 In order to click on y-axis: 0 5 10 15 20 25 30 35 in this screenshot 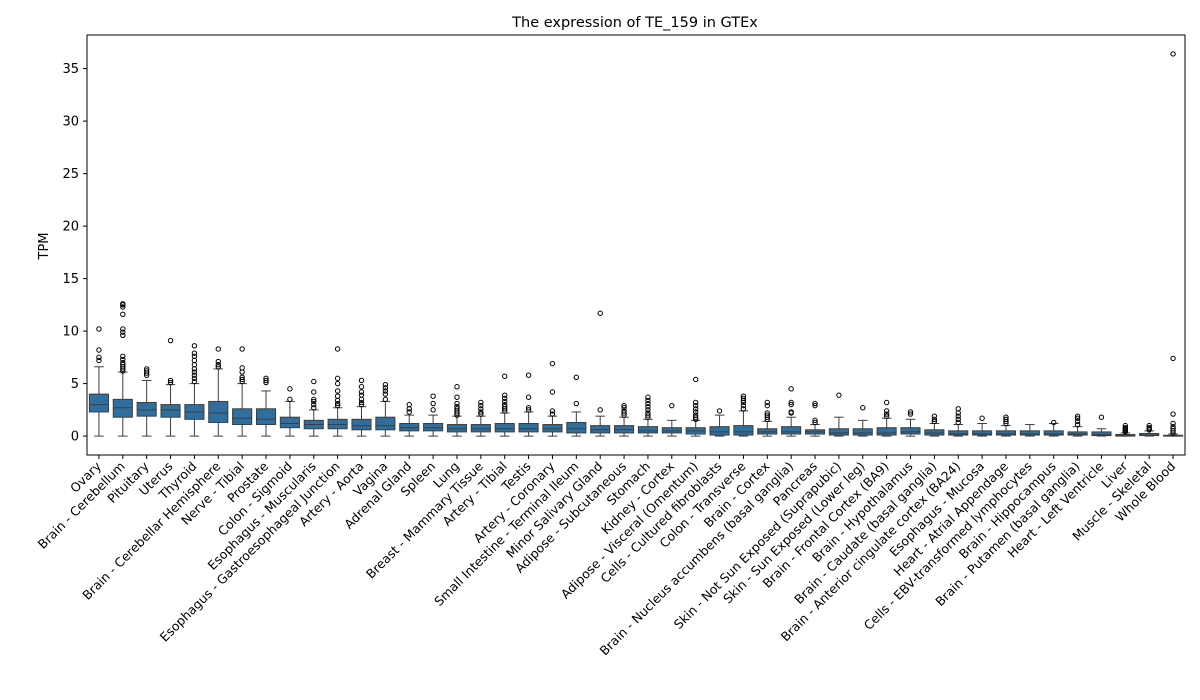, I will do `click(74, 253)`.